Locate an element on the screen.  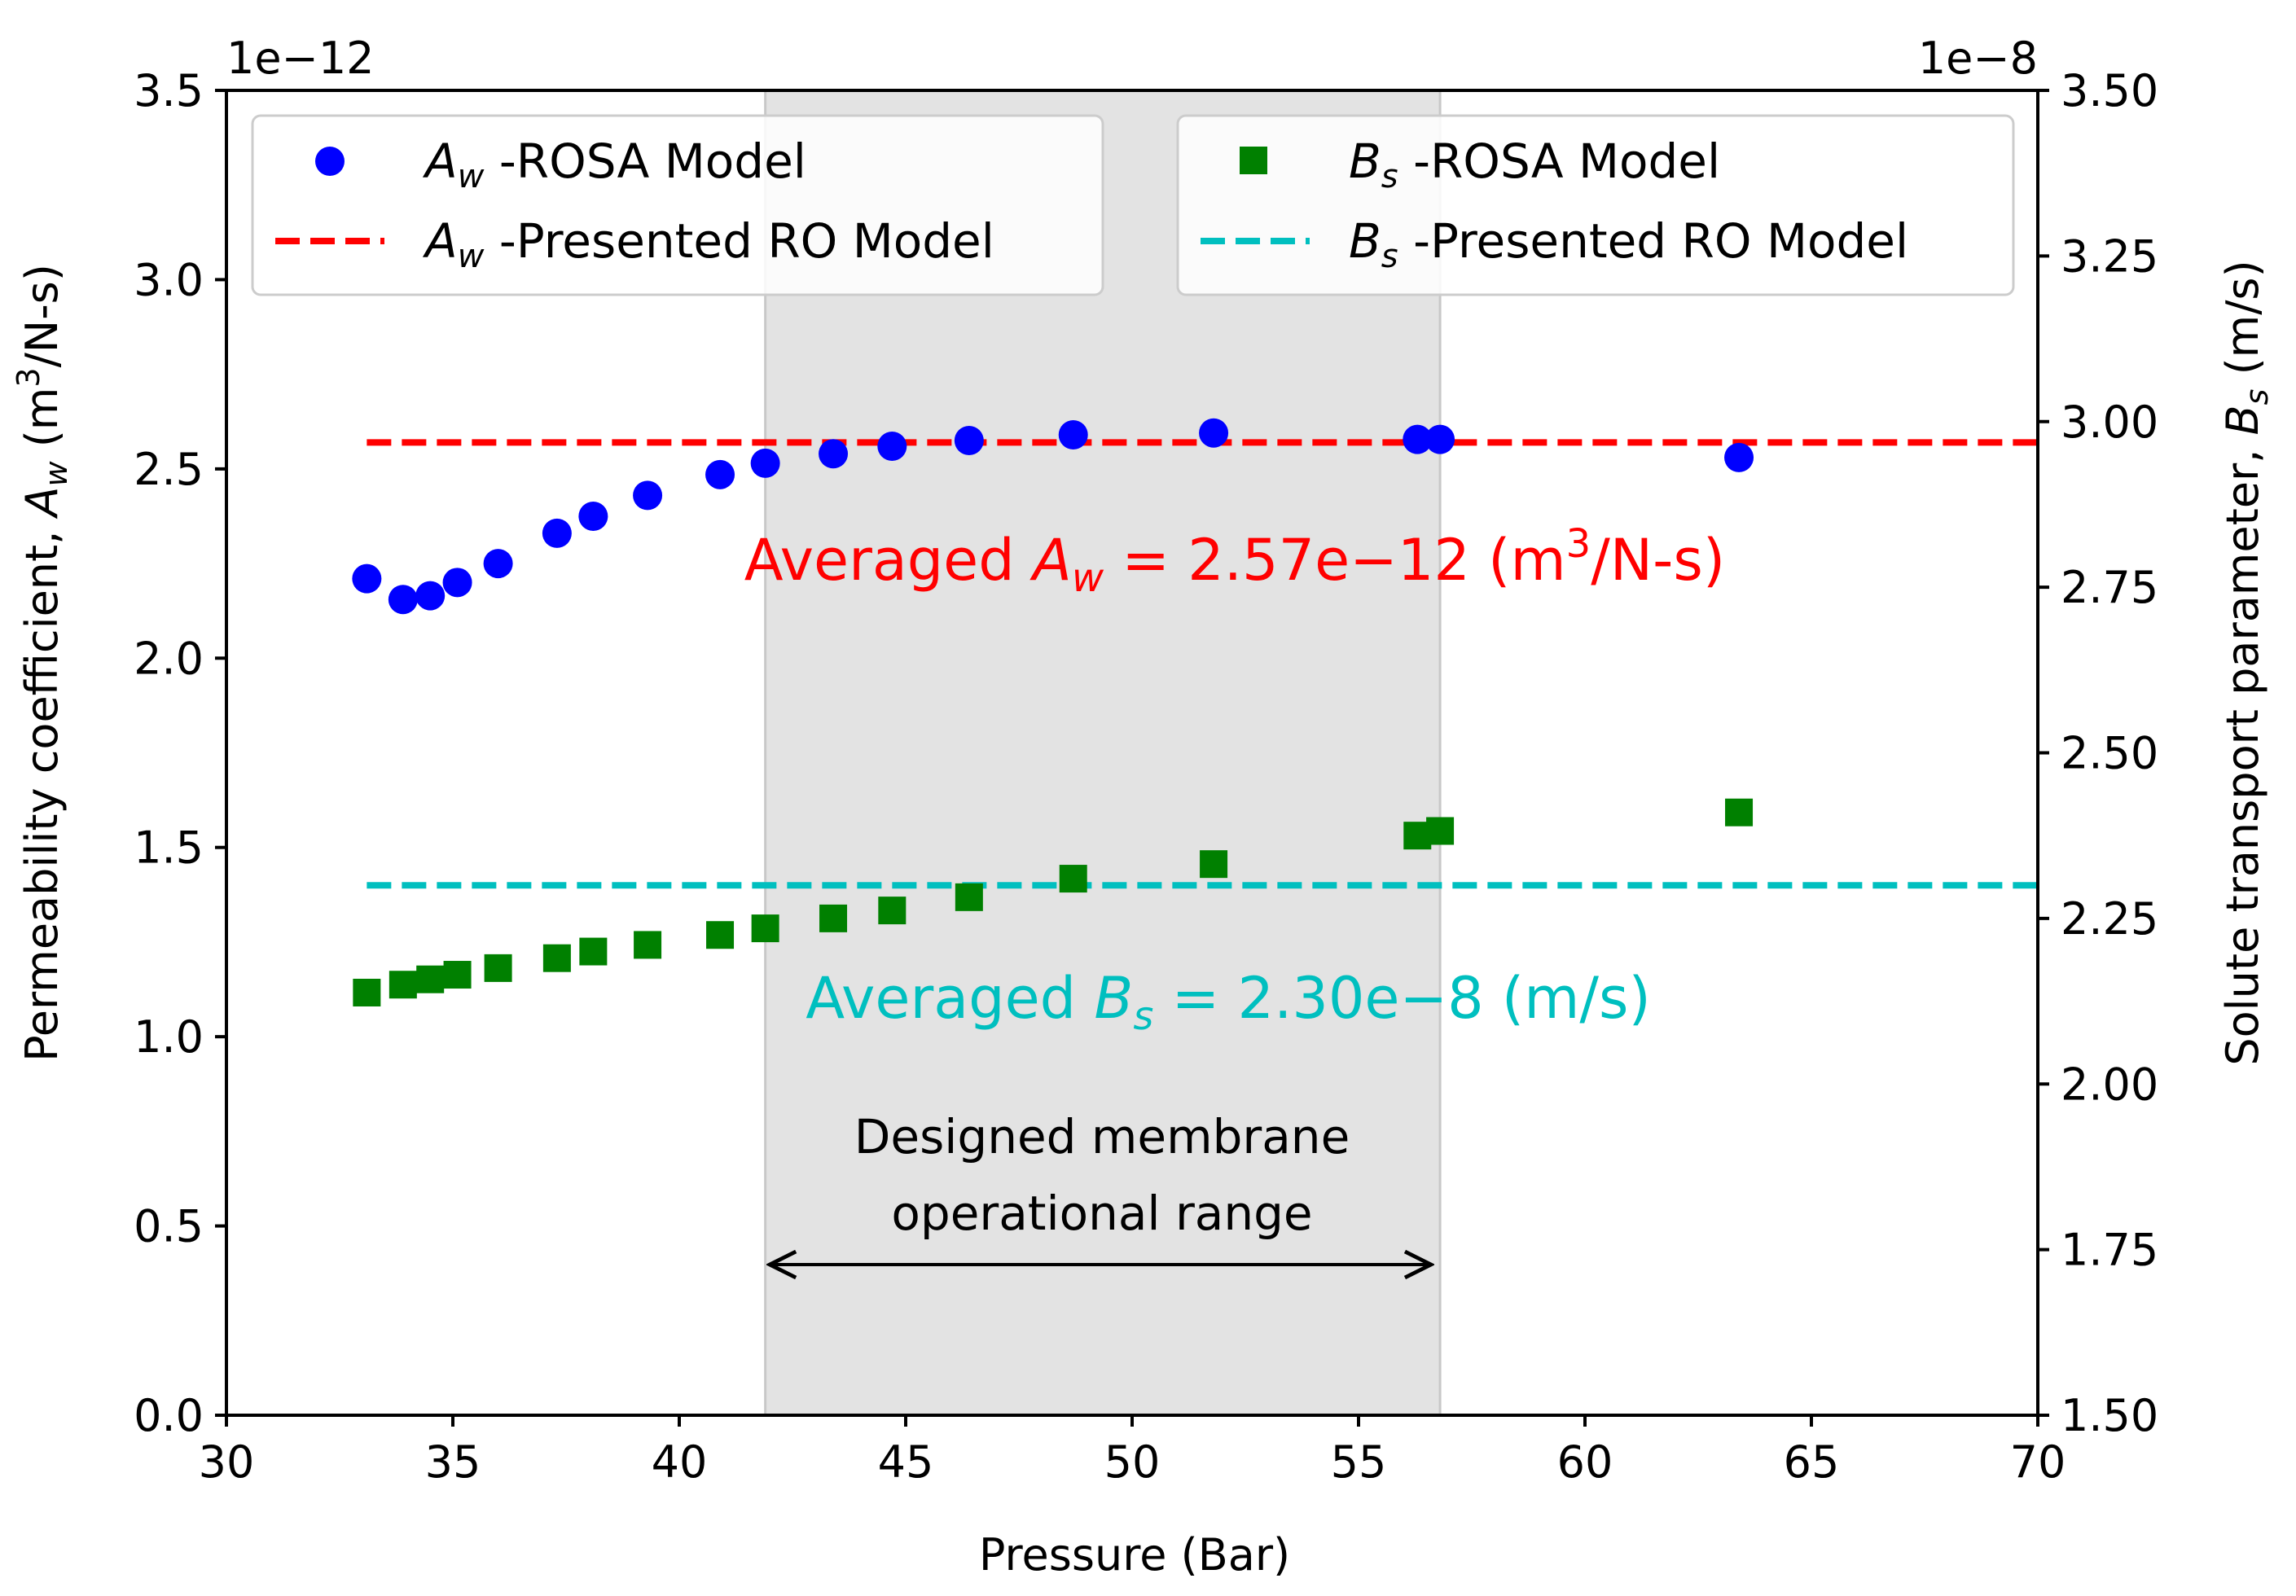
x-axis-label: Pressure (Bar) is located at coordinates (1134, 1555).